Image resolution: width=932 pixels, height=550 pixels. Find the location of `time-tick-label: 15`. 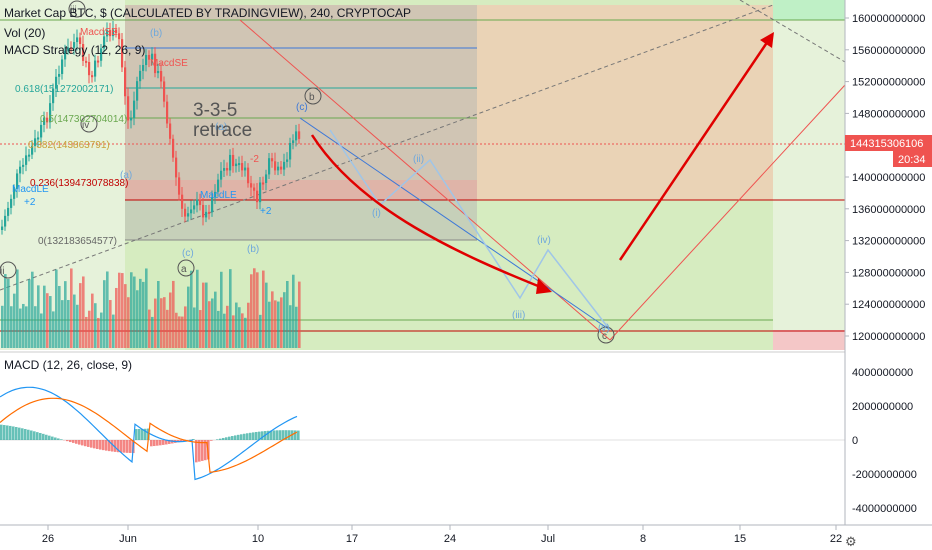

time-tick-label: 15 is located at coordinates (740, 539).